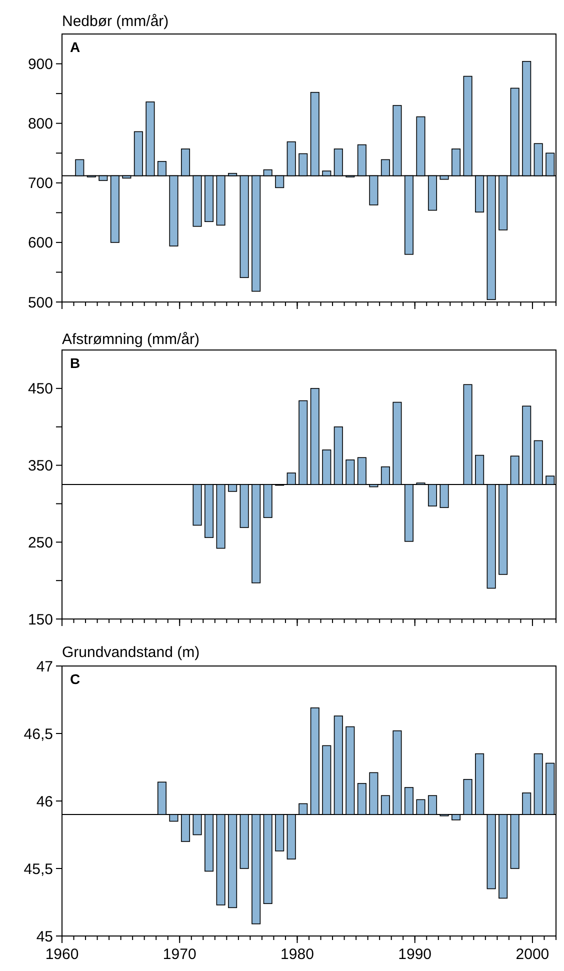 The image size is (564, 971). I want to click on x-tick-label: 2000, so click(533, 954).